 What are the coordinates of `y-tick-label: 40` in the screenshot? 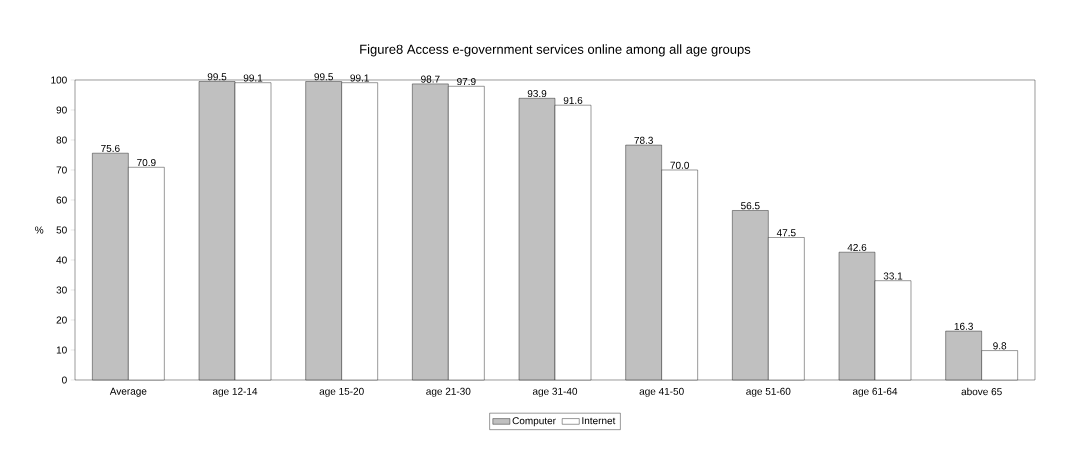 It's located at (61, 260).